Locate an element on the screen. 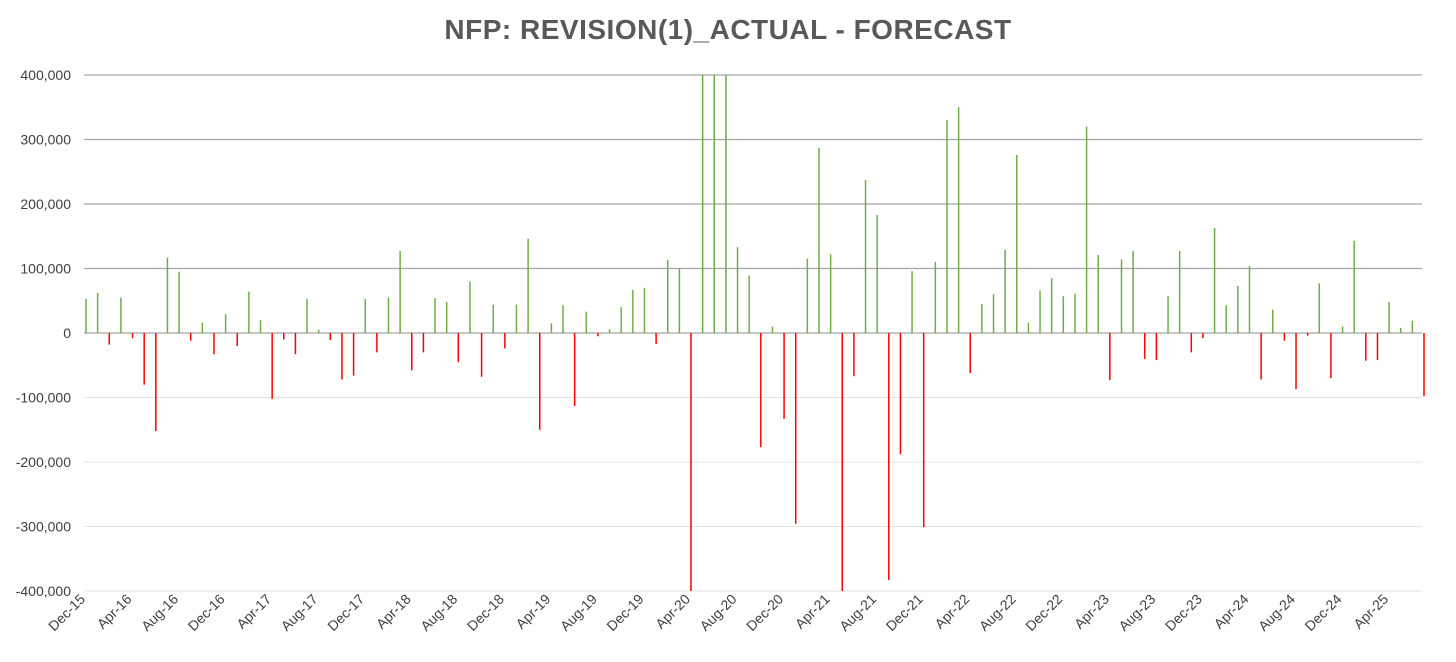 This screenshot has width=1456, height=662. x-tick-label: Apr-22 is located at coordinates (951, 611).